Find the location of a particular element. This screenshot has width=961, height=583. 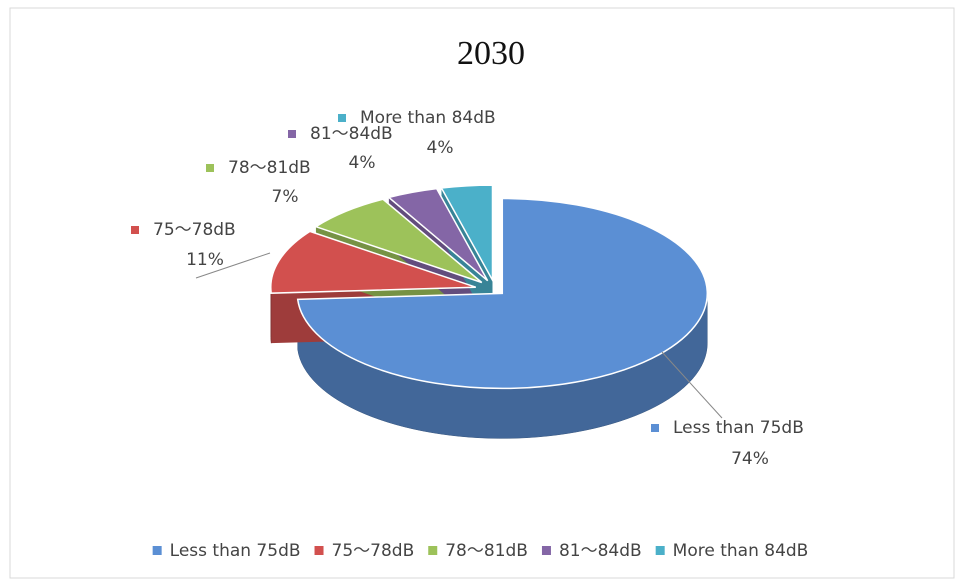

legend-label: Less than 75dB is located at coordinates (235, 551).